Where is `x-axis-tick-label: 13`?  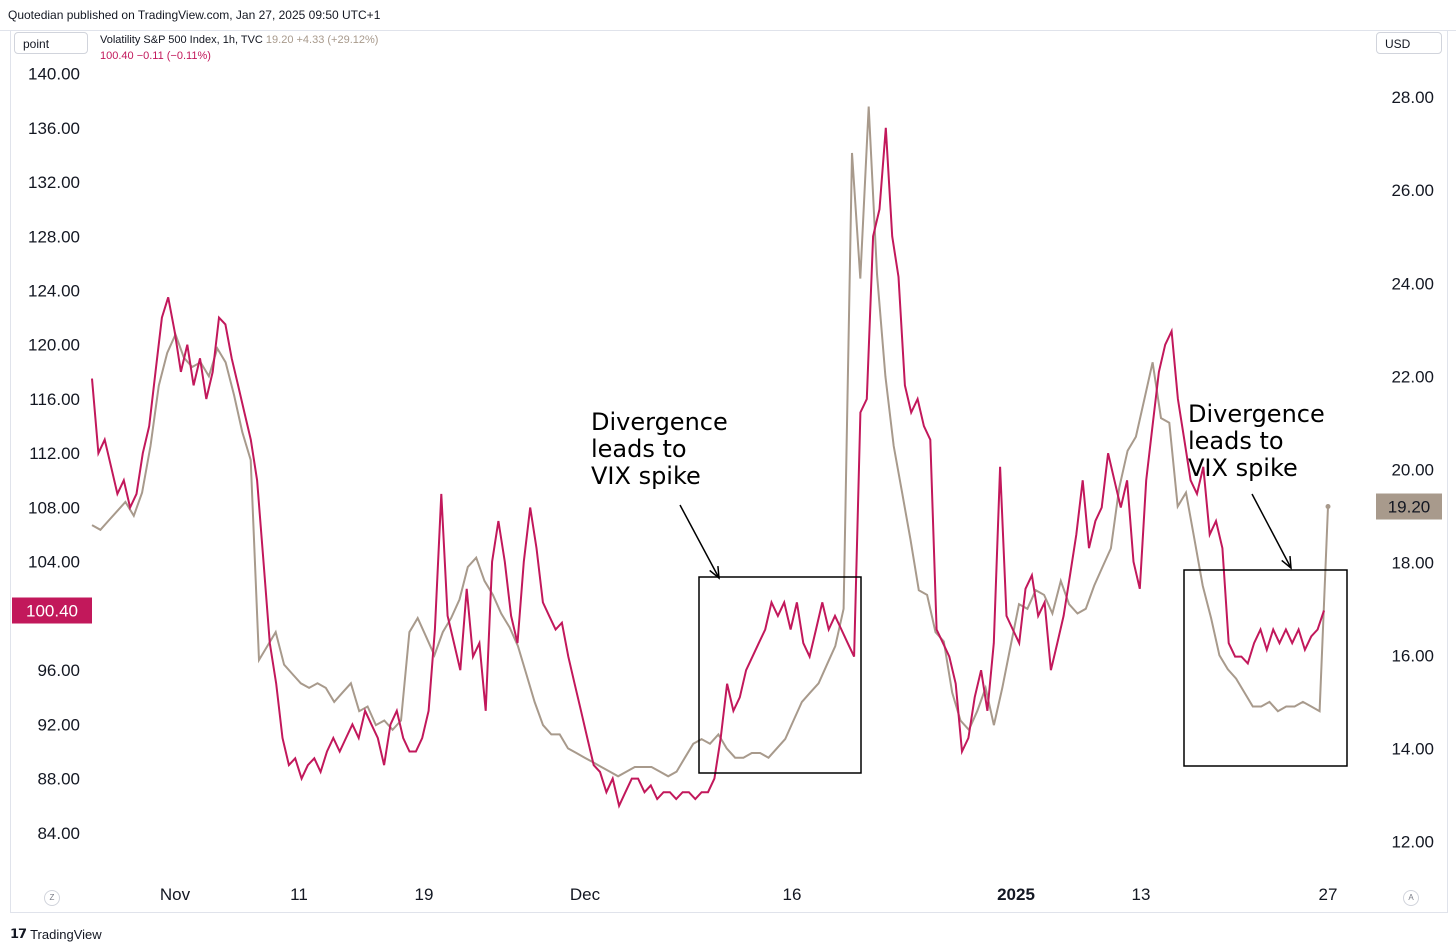
x-axis-tick-label: 13 is located at coordinates (1141, 894).